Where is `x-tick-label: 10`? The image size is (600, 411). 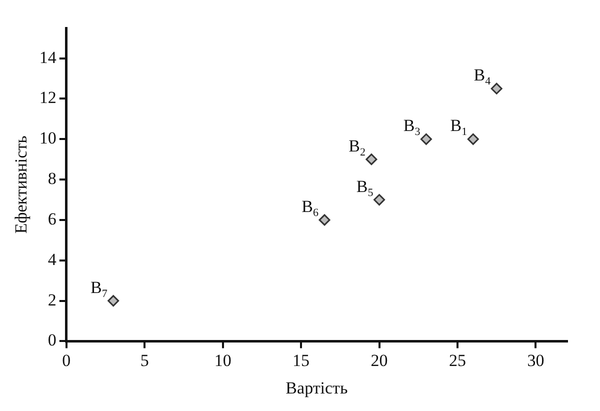
x-tick-label: 10 is located at coordinates (223, 360).